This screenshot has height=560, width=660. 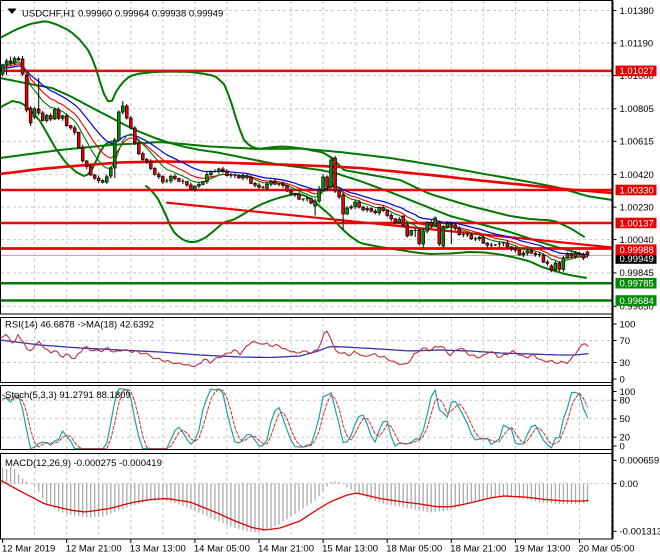 I want to click on svg-text:RSI(14) 46.6878 ->MA(18) 42.6: RSI(14) 46.6878 ->MA(18) 42.6392, so click(x=79, y=325).